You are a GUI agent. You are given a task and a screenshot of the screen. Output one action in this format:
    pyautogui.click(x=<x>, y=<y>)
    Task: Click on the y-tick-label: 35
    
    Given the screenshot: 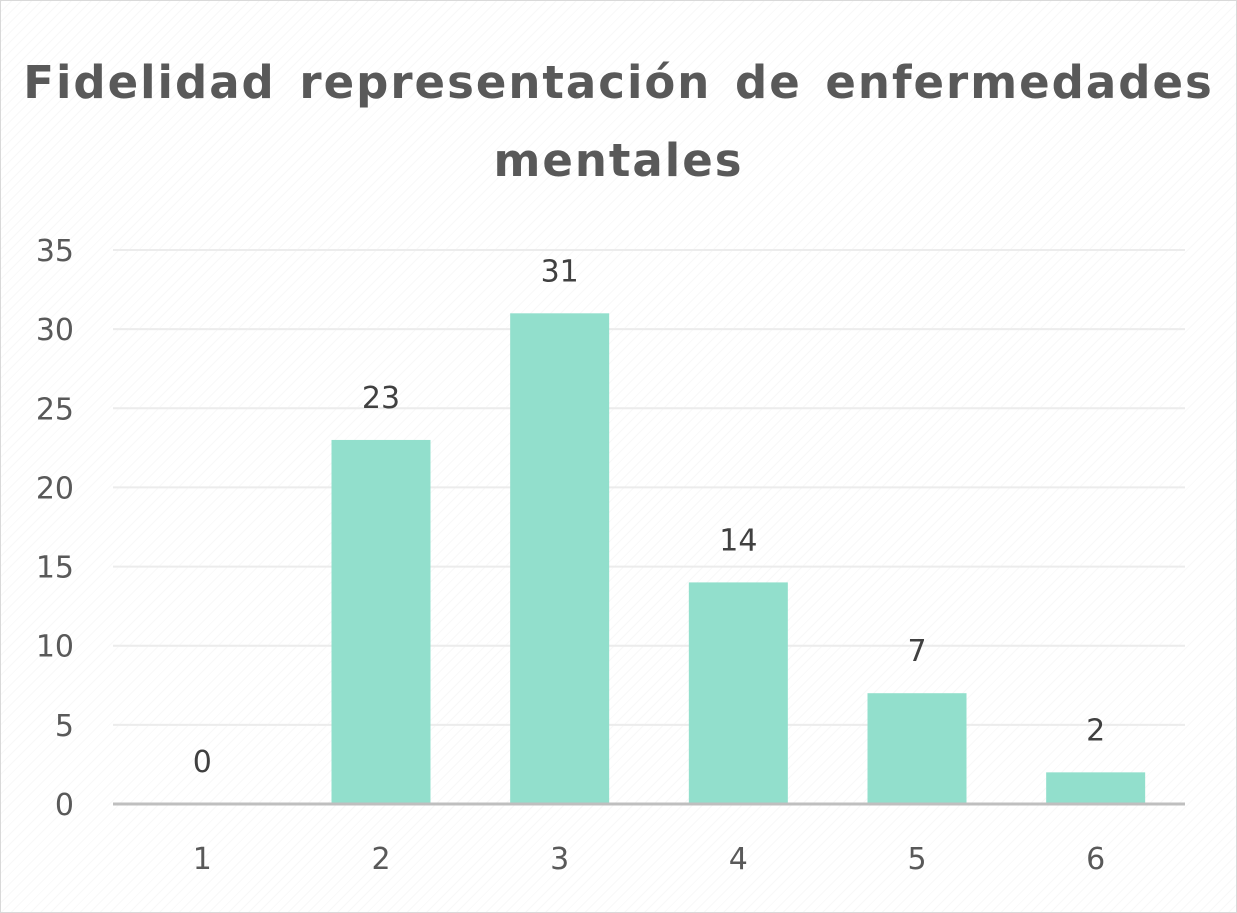 What is the action you would take?
    pyautogui.click(x=55, y=251)
    